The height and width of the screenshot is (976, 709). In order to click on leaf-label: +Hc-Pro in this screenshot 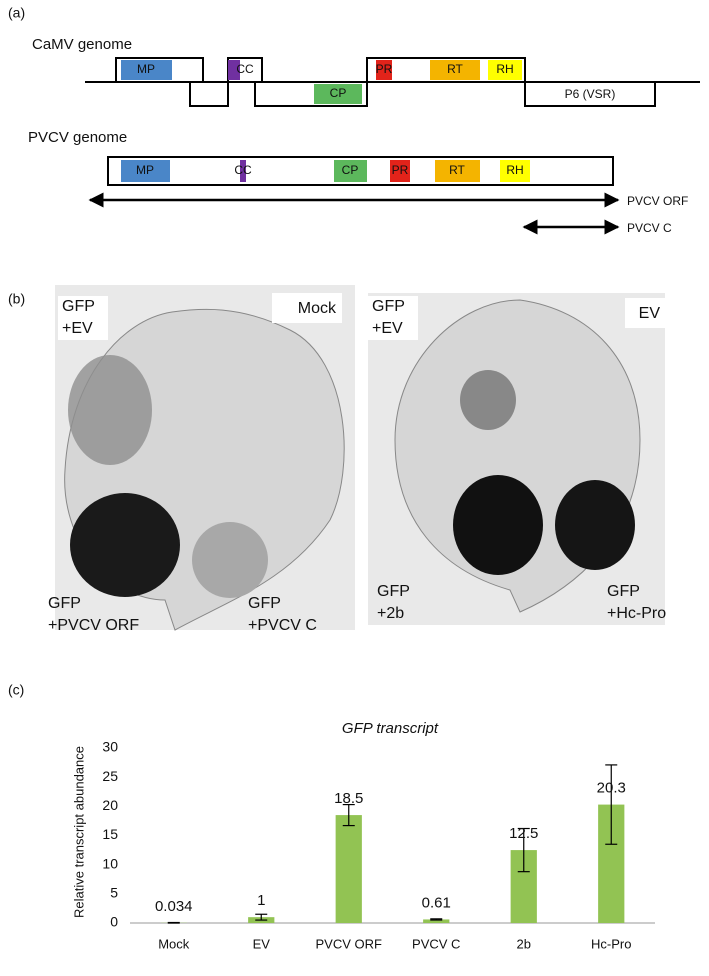, I will do `click(636, 613)`.